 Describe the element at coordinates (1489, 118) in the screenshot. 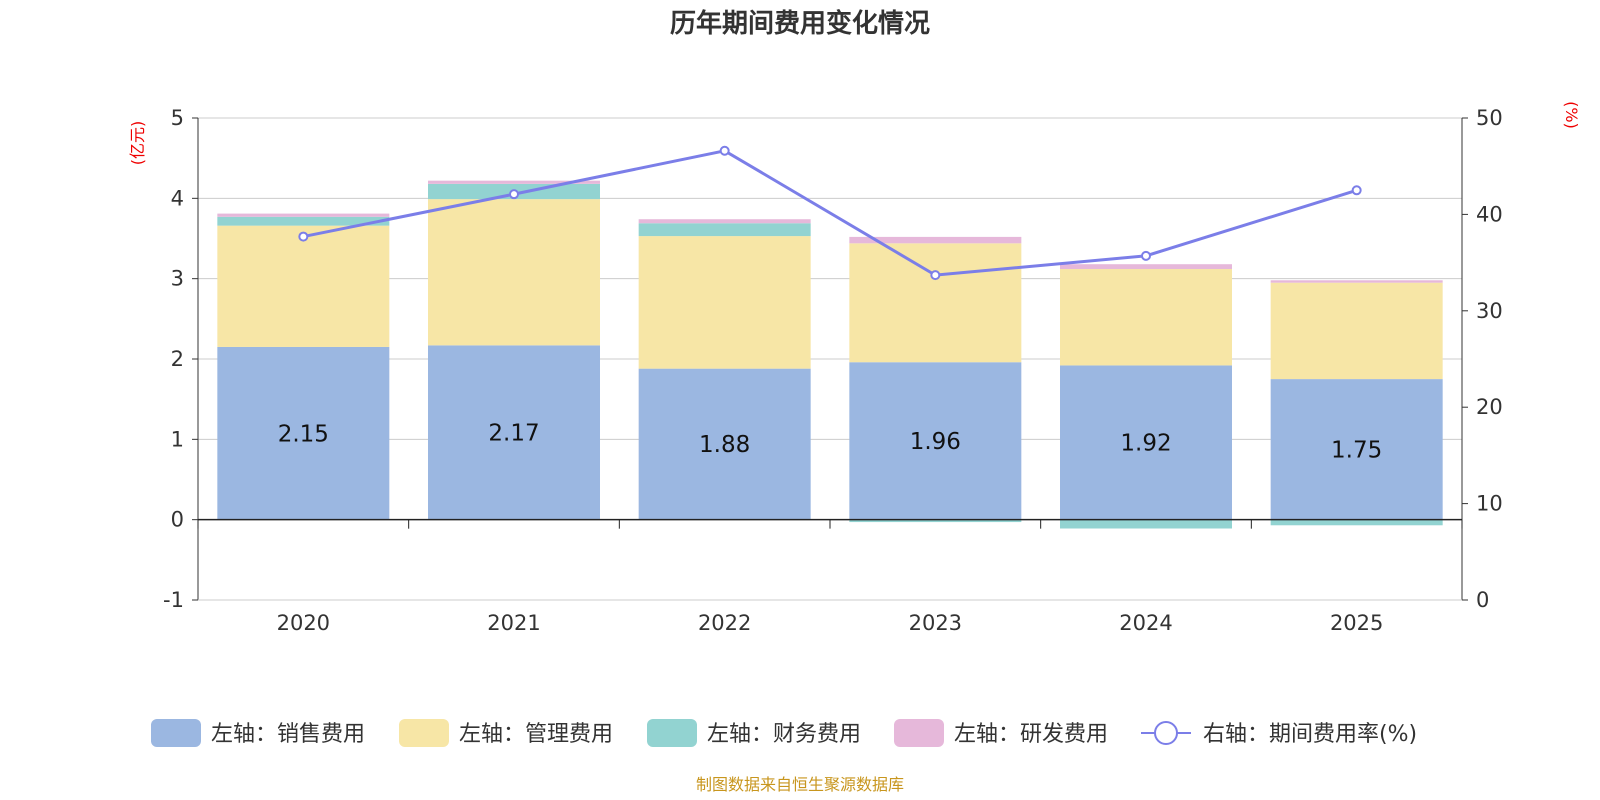

I see `right-axis-tick-label: 50` at that location.